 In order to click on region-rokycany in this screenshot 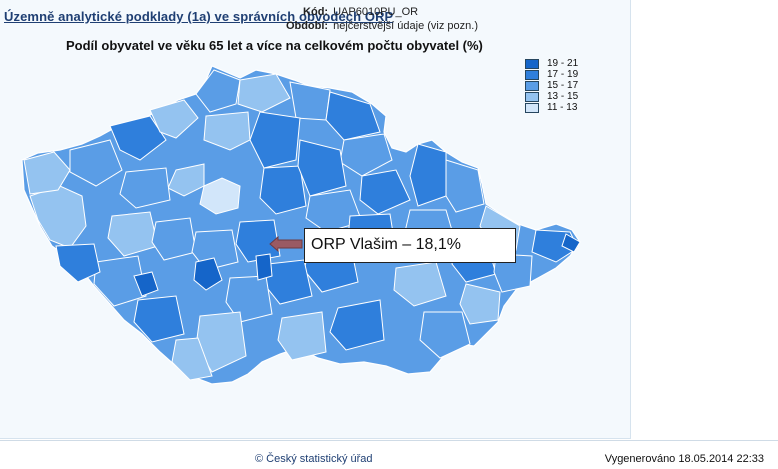, I will do `click(174, 239)`.